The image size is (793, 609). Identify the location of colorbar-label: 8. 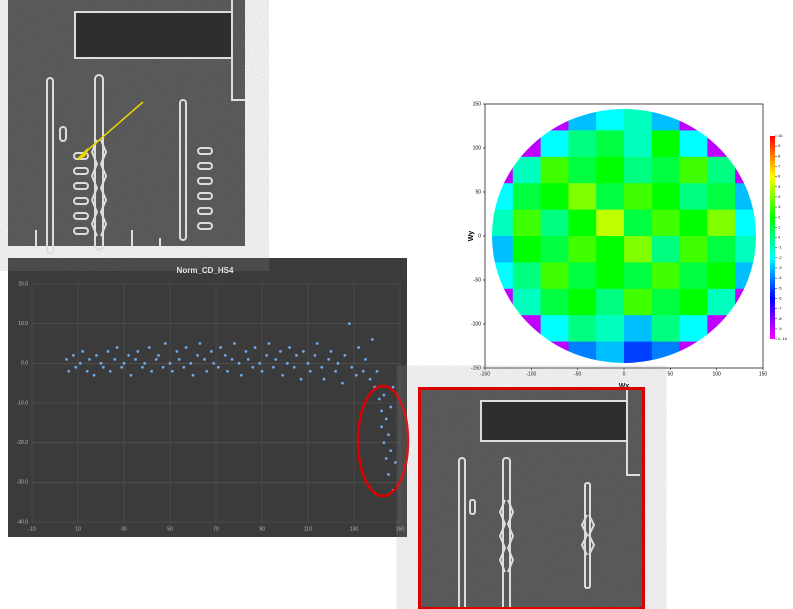
(779, 155).